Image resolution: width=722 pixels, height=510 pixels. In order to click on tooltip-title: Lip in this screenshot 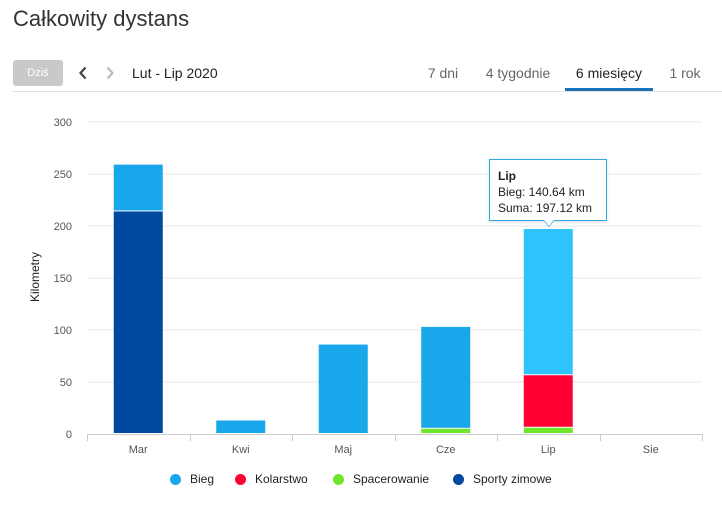, I will do `click(507, 176)`.